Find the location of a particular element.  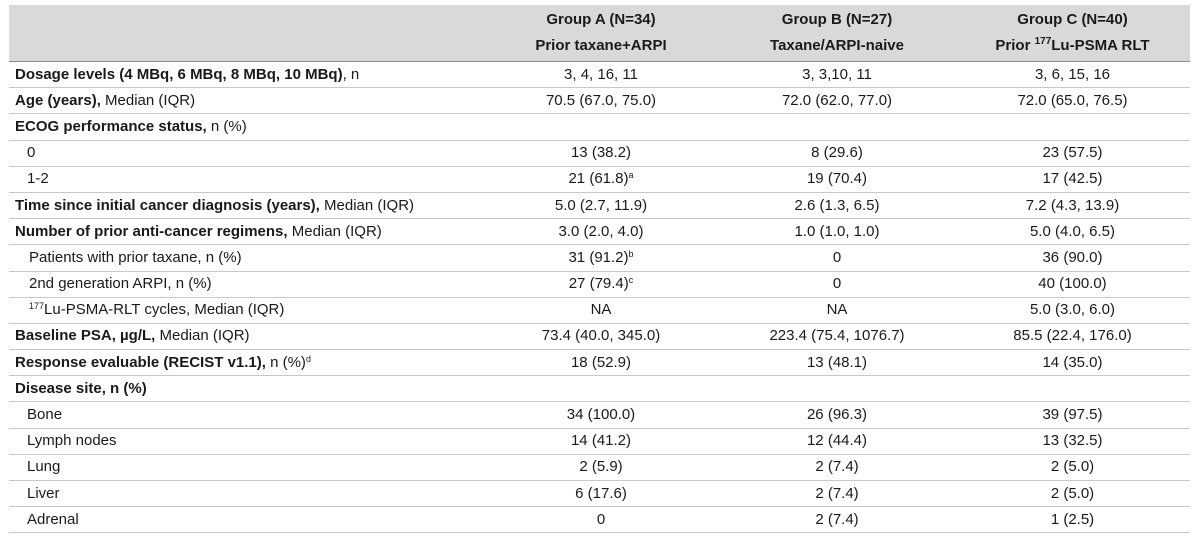

isotope-superscript: 177 is located at coordinates (37, 306).